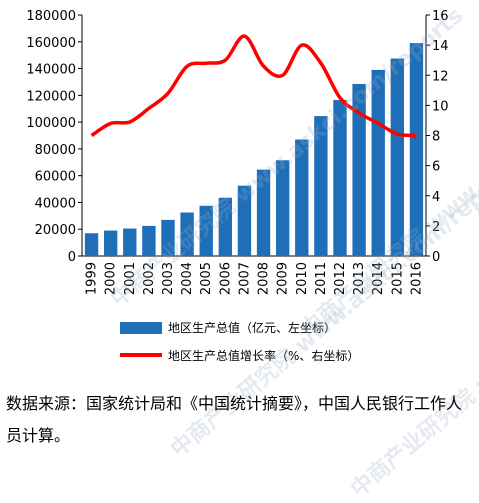  Describe the element at coordinates (51, 123) in the screenshot. I see `left-tick-label: 100000` at that location.